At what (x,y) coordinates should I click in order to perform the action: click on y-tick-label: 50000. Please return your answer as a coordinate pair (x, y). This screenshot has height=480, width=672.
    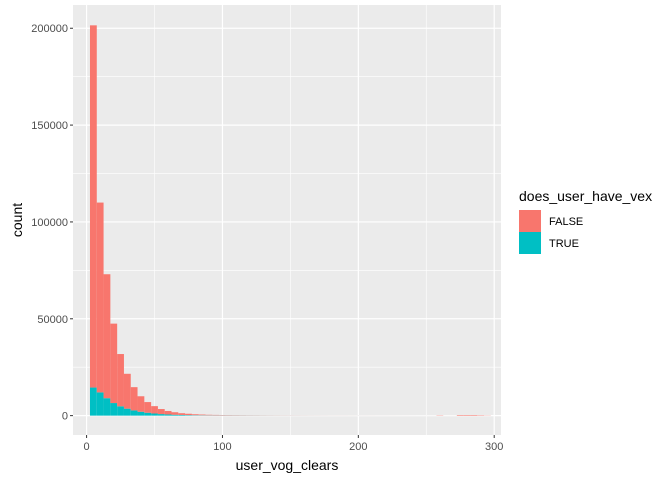
    Looking at the image, I should click on (52, 320).